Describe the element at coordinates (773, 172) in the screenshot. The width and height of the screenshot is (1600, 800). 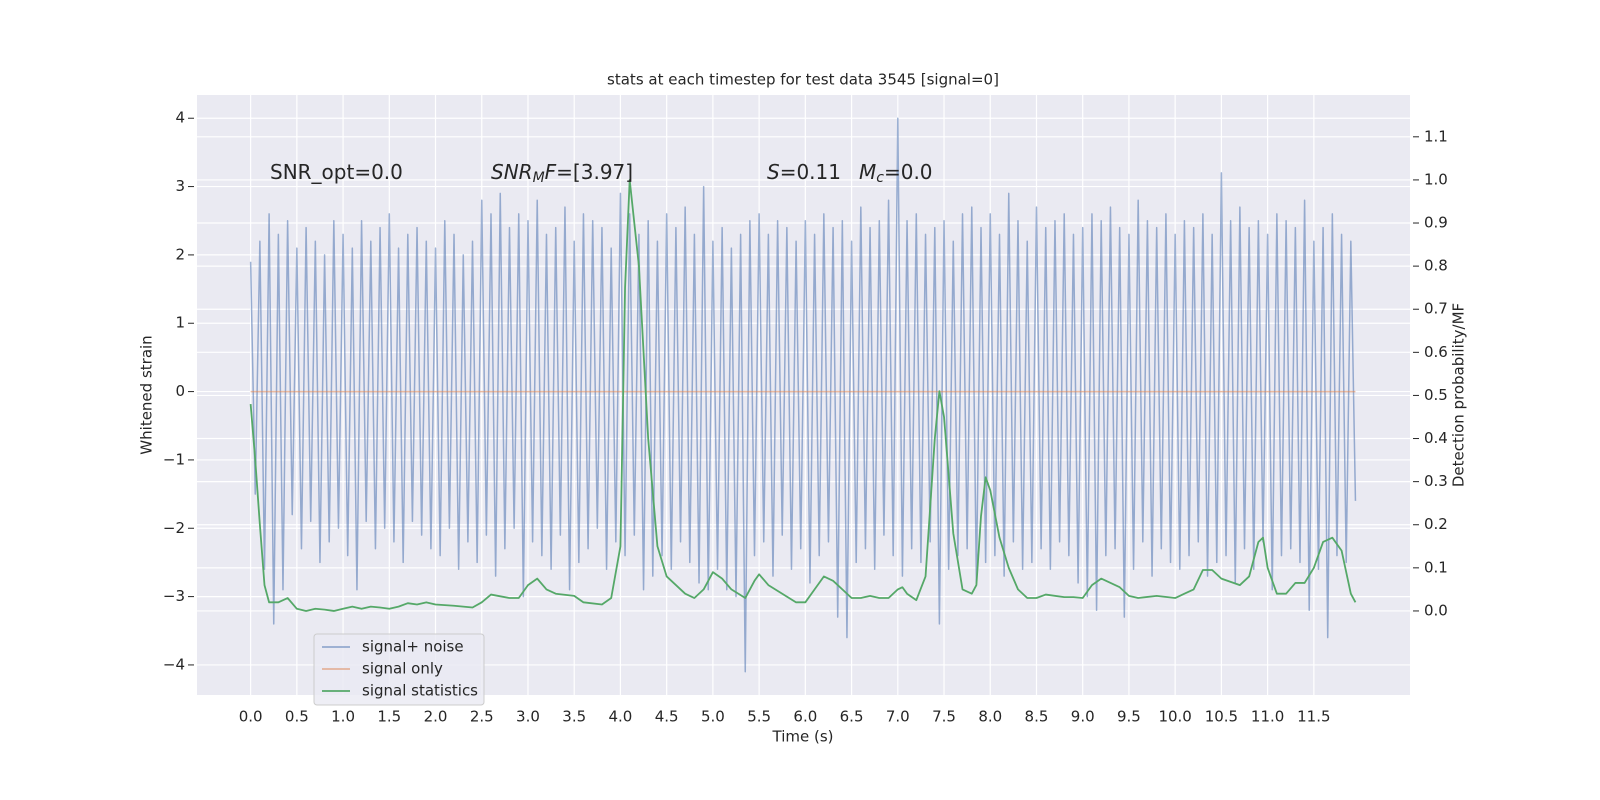
I see `annotation-part: S` at that location.